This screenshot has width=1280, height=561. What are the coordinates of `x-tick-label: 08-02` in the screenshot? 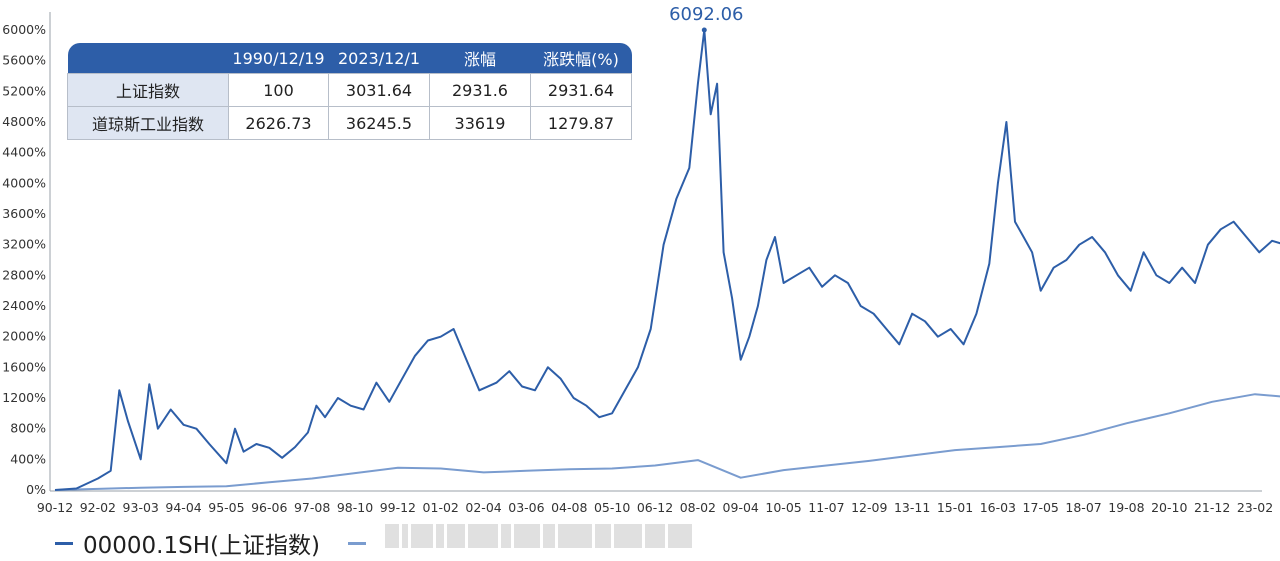 It's located at (698, 507).